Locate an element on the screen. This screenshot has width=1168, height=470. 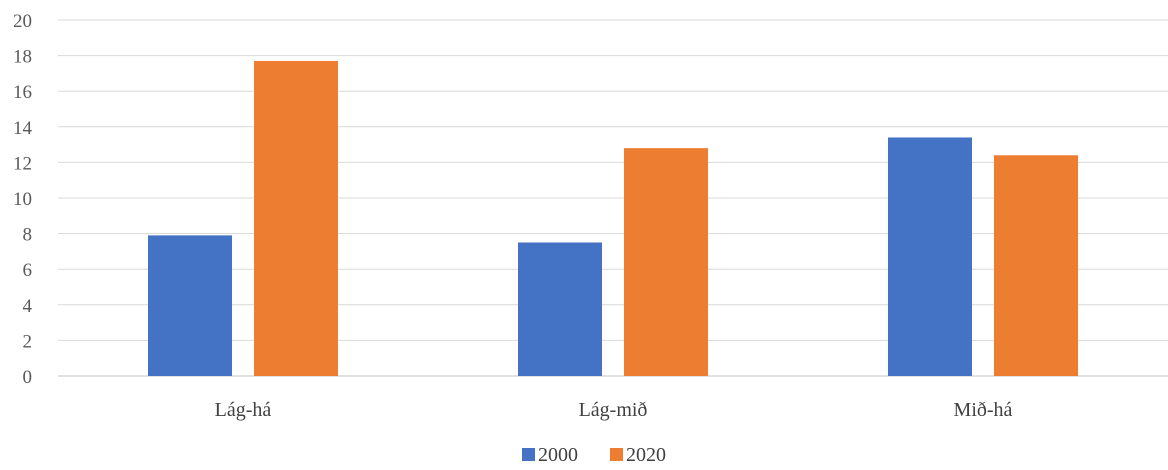
y-tick-label: 10 is located at coordinates (22, 199).